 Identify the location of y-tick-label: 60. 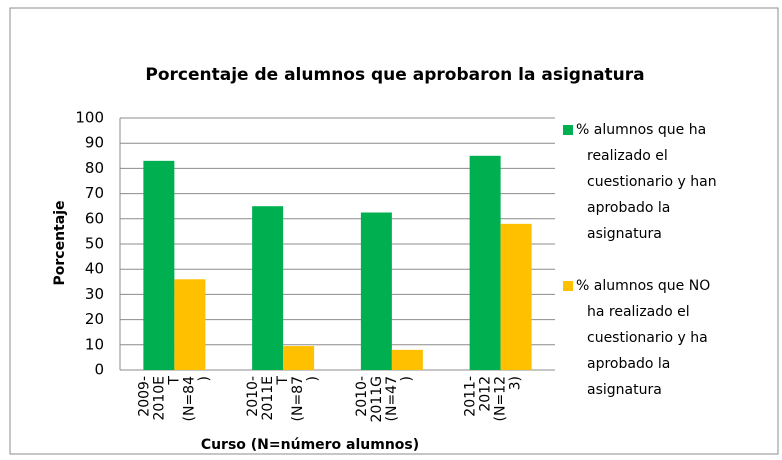
(94, 218).